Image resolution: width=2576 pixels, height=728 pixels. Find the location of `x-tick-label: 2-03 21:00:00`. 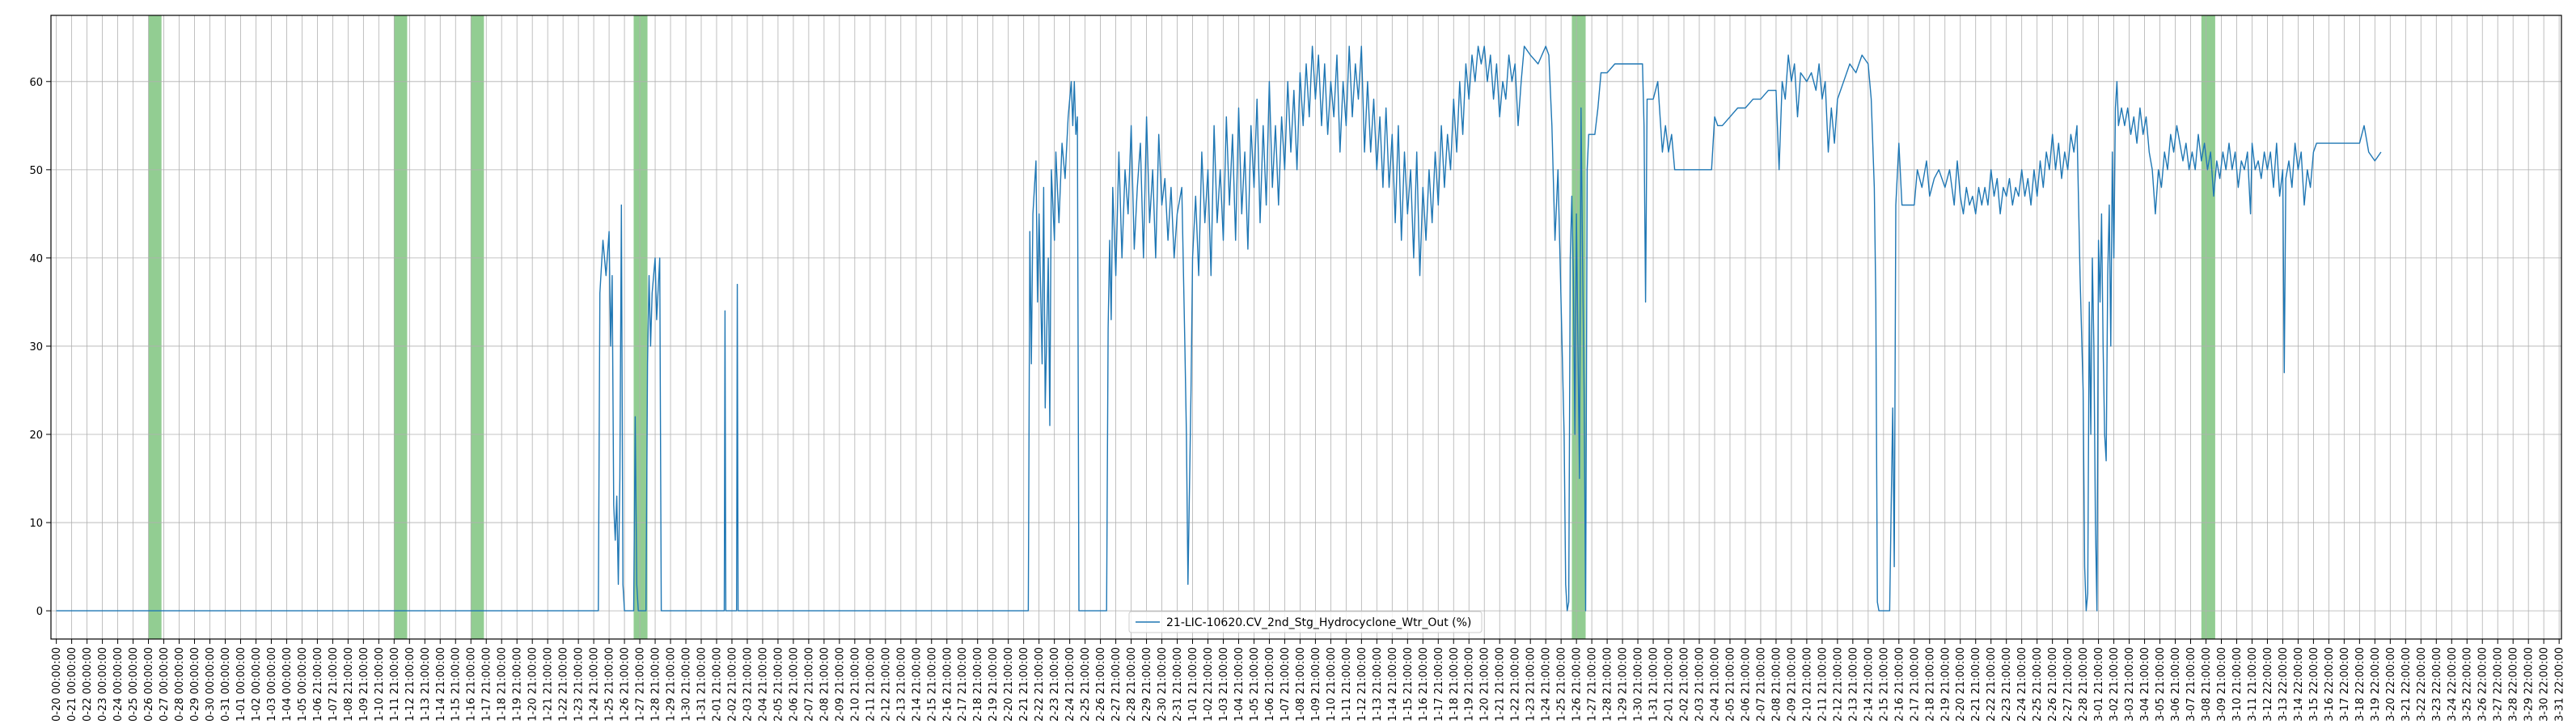

x-tick-label: 2-03 21:00:00 is located at coordinates (1701, 684).